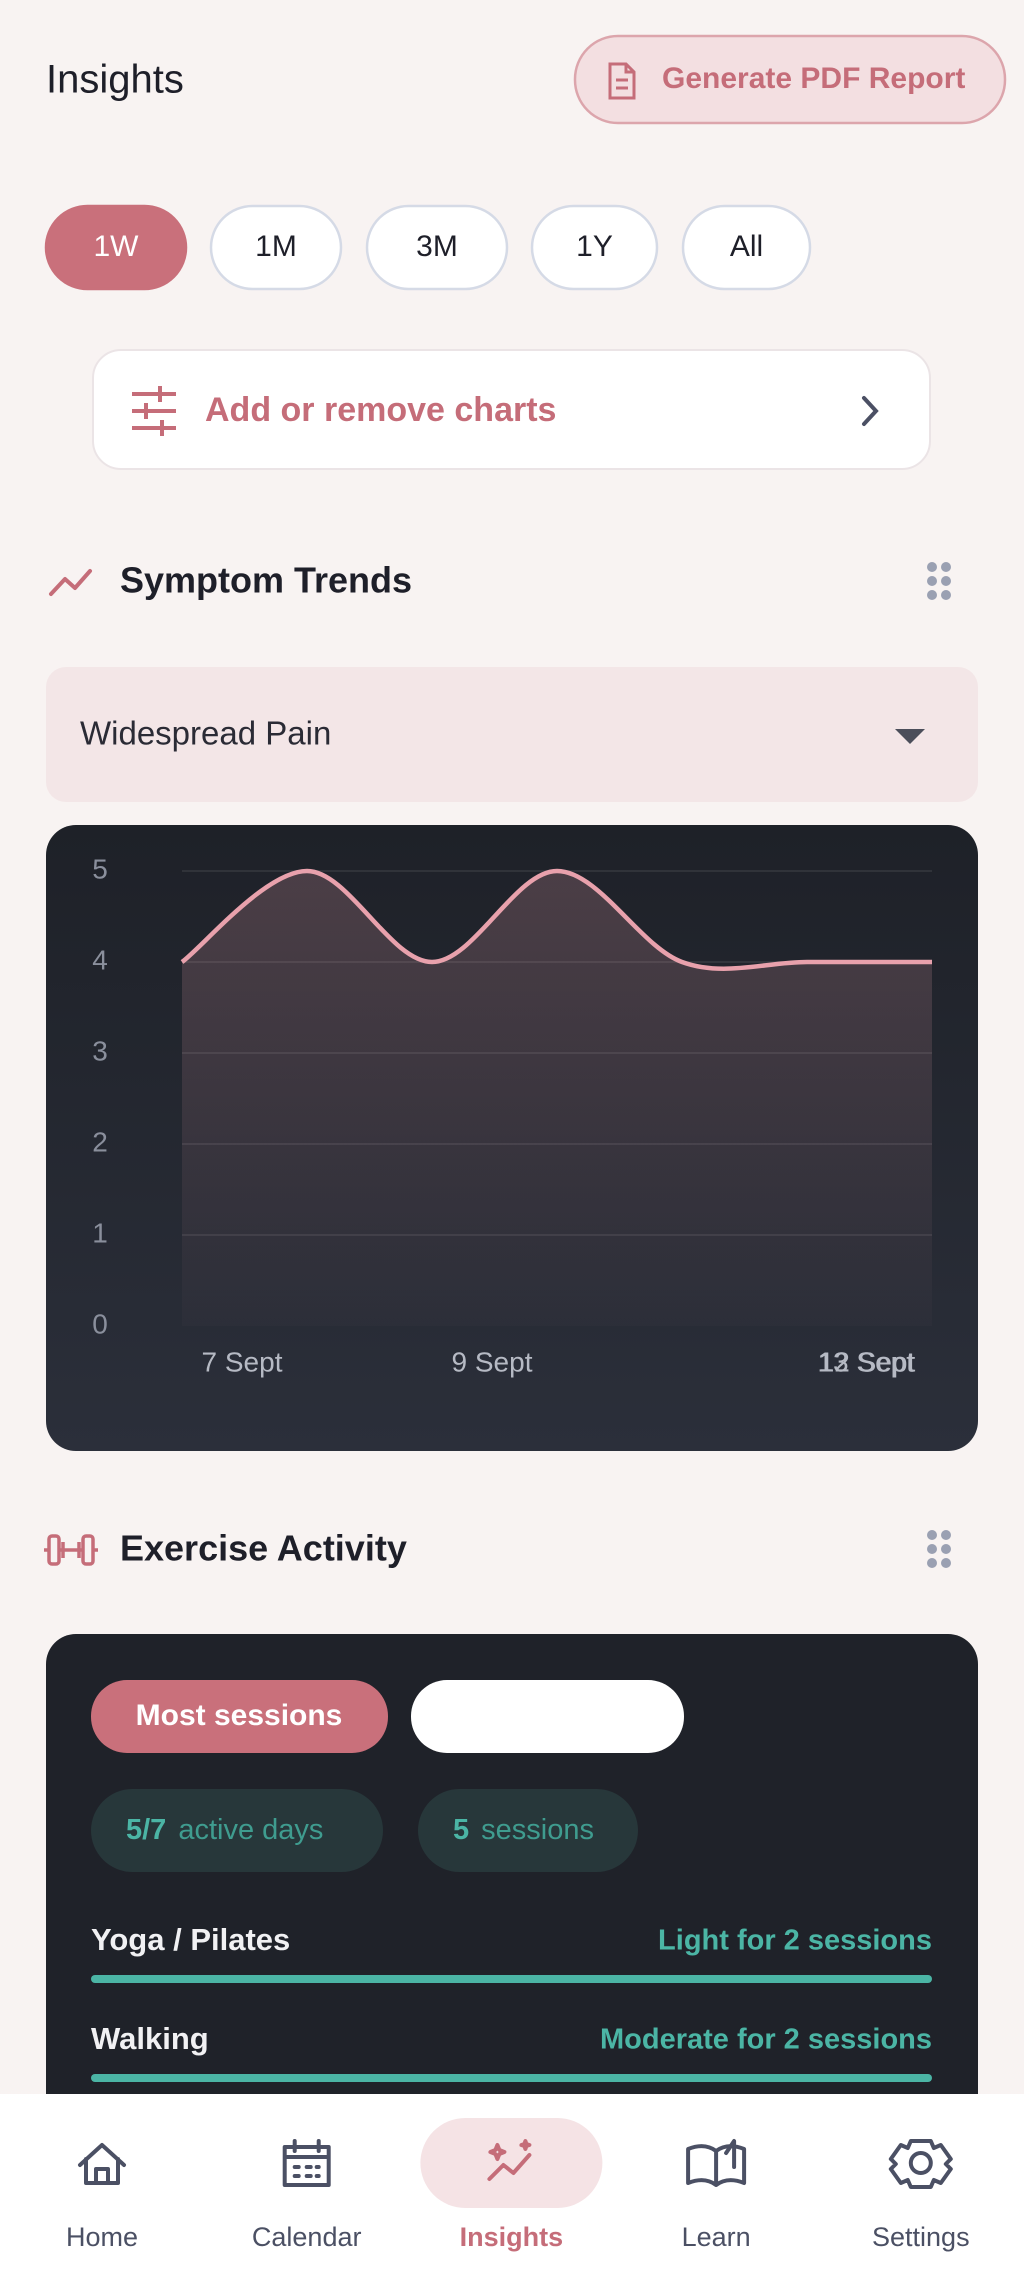 This screenshot has height=2276, width=1024. What do you see at coordinates (100, 1232) in the screenshot?
I see `y-tick-label: 1` at bounding box center [100, 1232].